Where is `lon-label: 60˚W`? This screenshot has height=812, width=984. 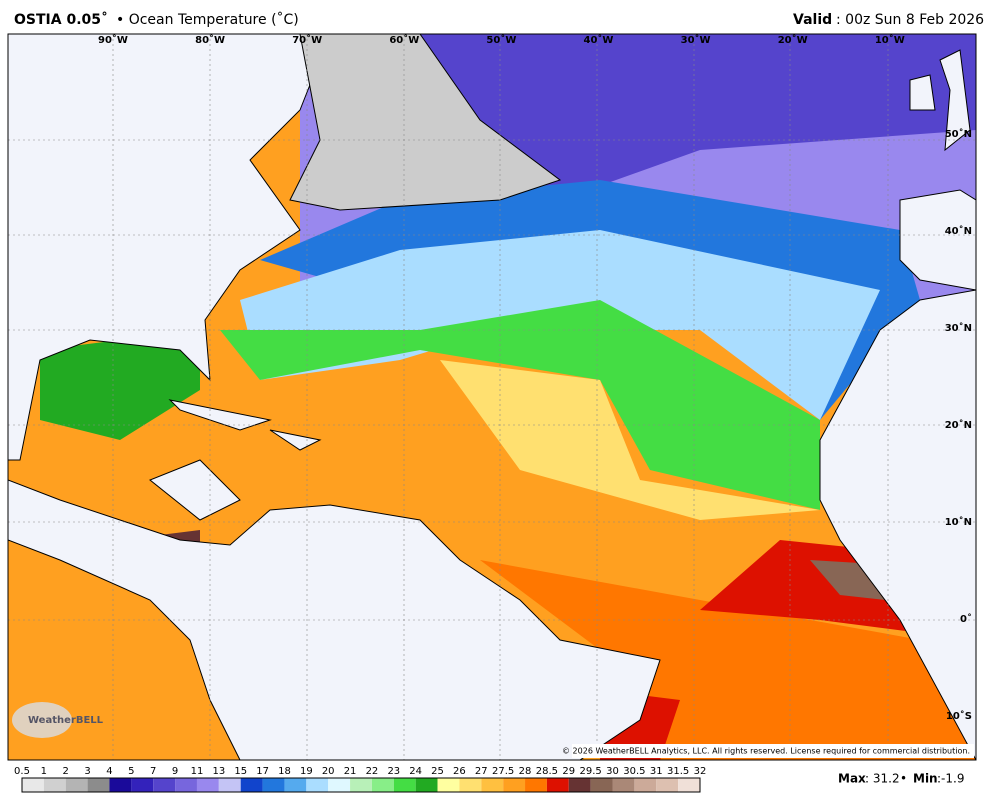 lon-label: 60˚W is located at coordinates (404, 40).